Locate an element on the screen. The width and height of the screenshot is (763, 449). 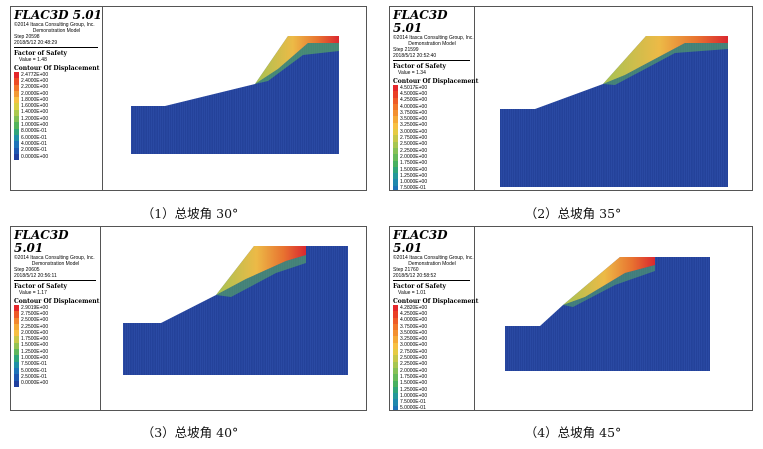
legend-entry: 3.0000E+00 is located at coordinates (433, 346).